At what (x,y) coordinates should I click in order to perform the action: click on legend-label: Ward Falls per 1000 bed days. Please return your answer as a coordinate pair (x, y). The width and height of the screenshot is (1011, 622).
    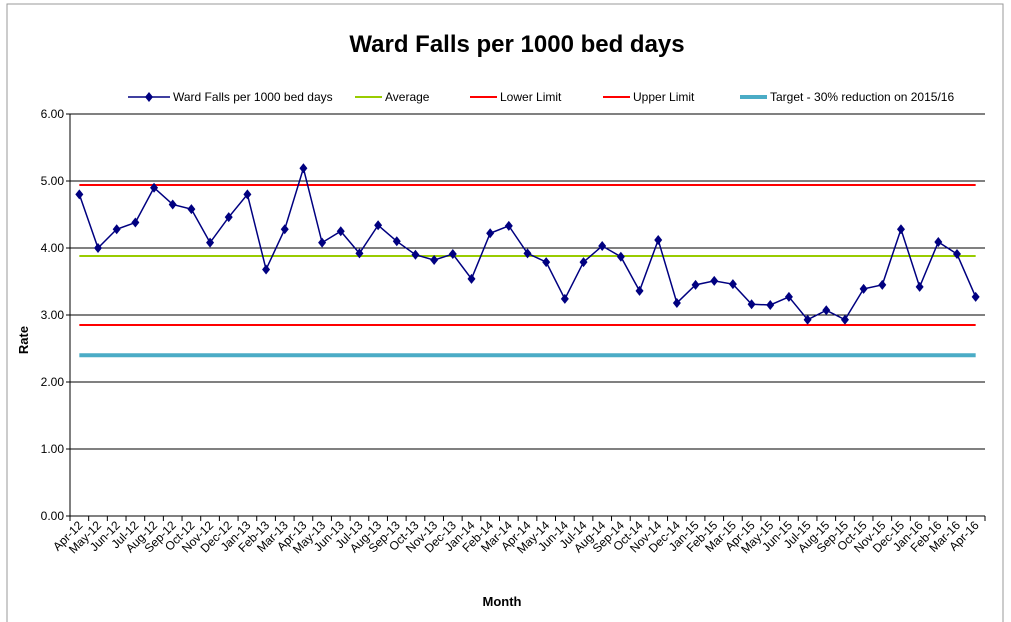
    Looking at the image, I should click on (253, 97).